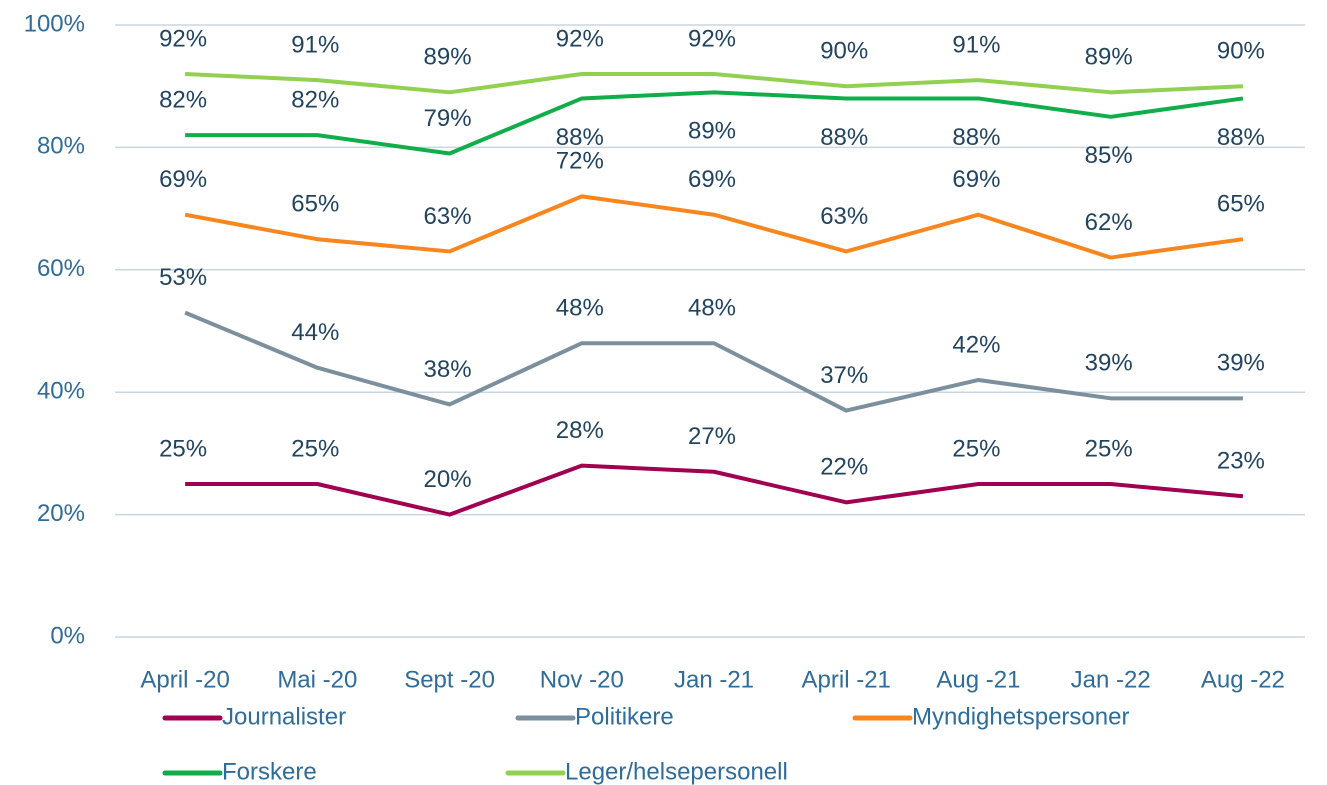 Image resolution: width=1327 pixels, height=785 pixels. I want to click on x-tick-label: Sept -20, so click(449, 679).